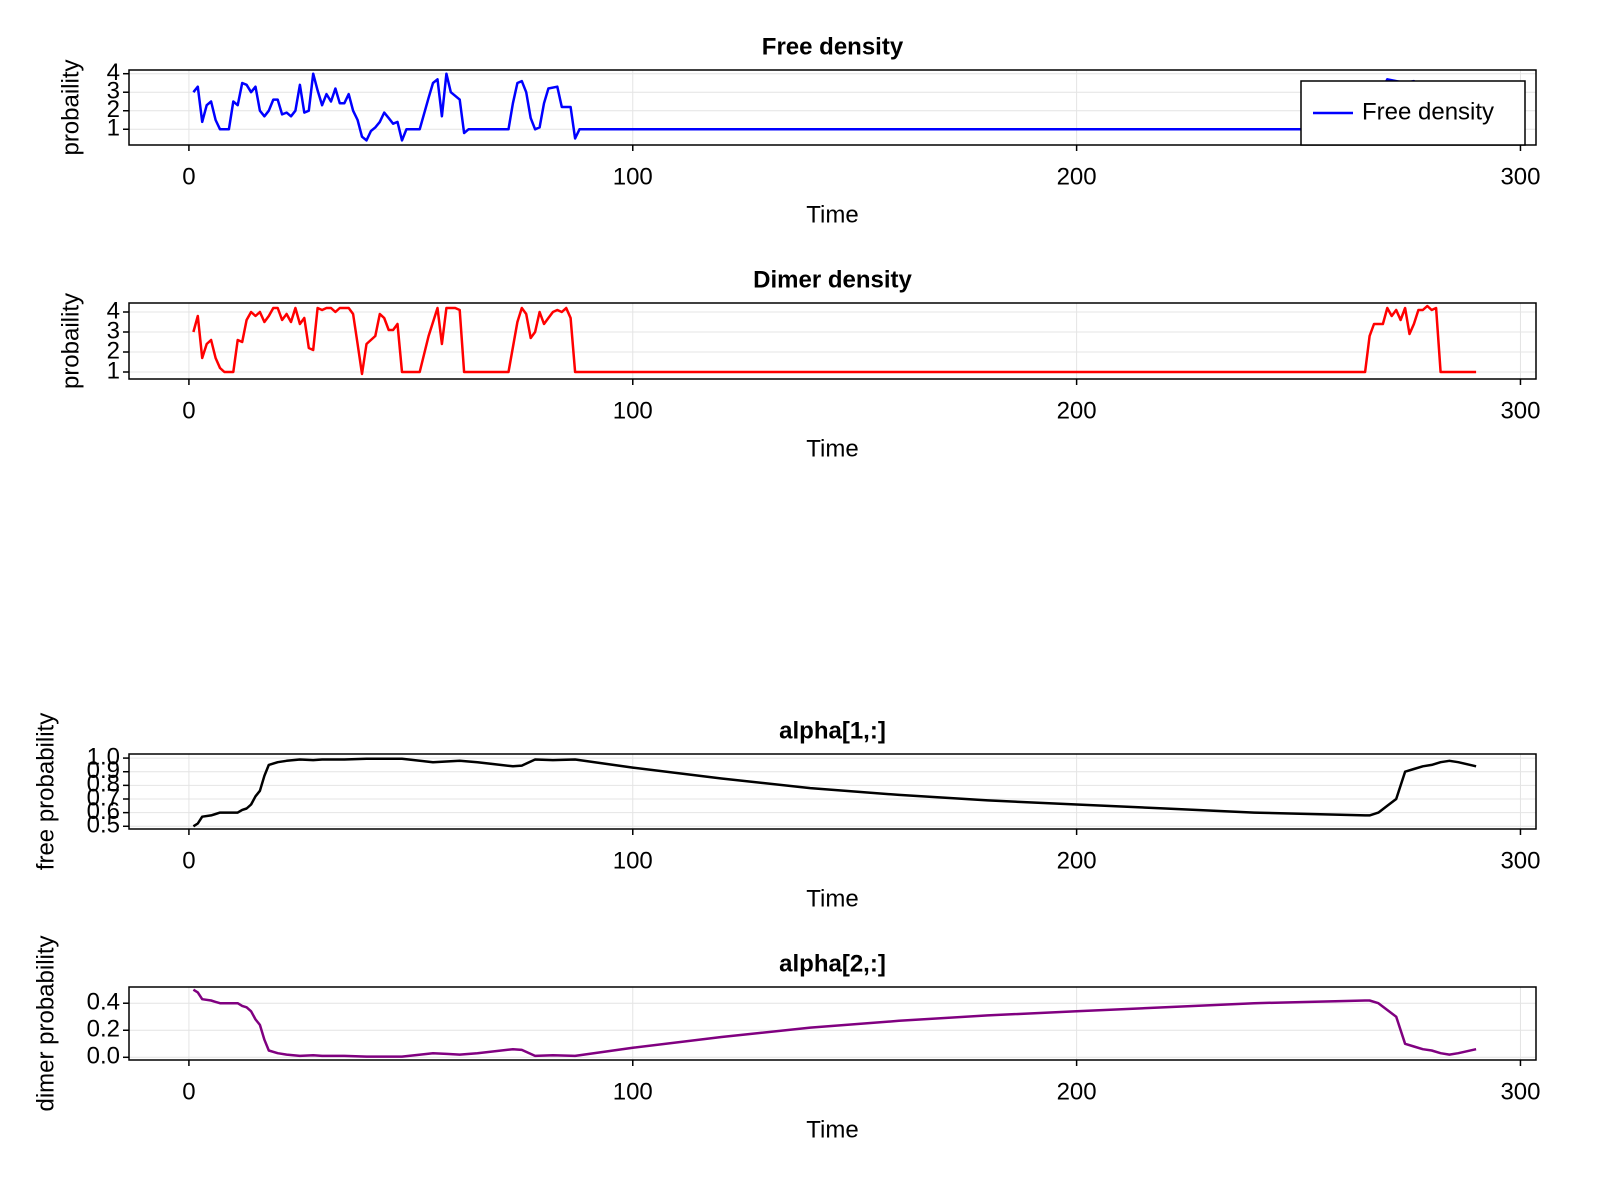  Describe the element at coordinates (103, 1056) in the screenshot. I see `y-tick-label: 0.0` at that location.